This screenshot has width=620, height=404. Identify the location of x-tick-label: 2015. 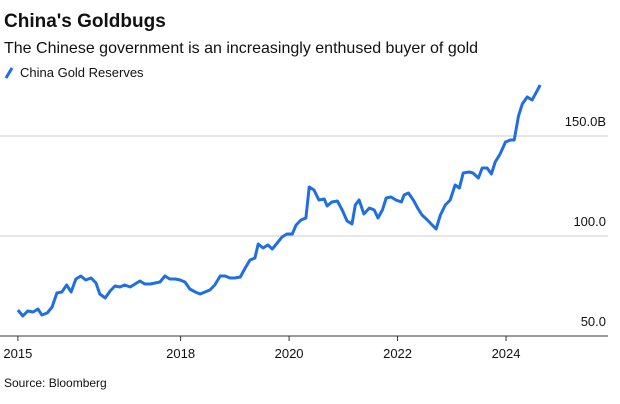
(17, 353).